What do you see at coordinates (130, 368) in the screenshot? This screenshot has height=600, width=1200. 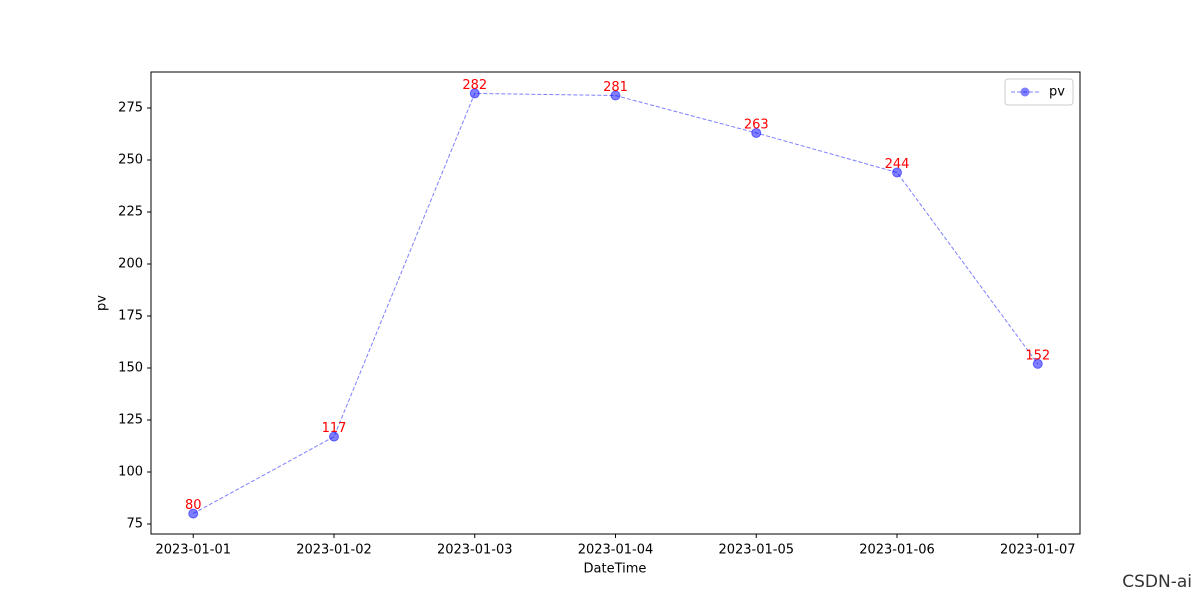 I see `y-tick-label: 150` at bounding box center [130, 368].